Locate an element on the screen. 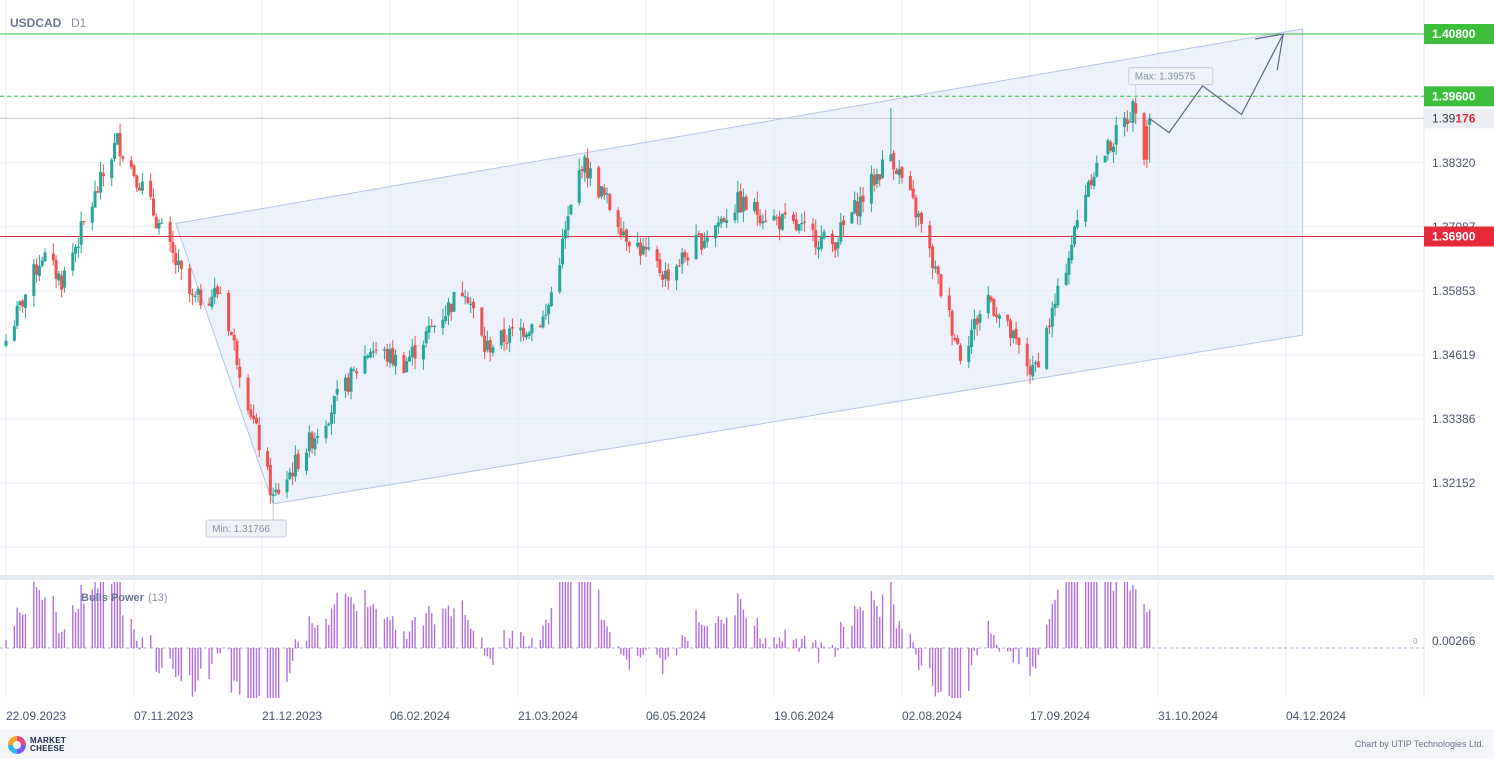  x-tick-label: 02.08.2024 is located at coordinates (932, 716).